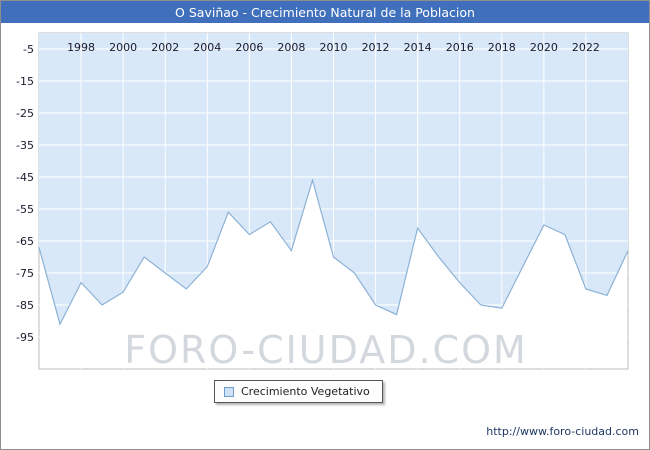 This screenshot has height=450, width=650. I want to click on svg-text: 1998, so click(81, 47).